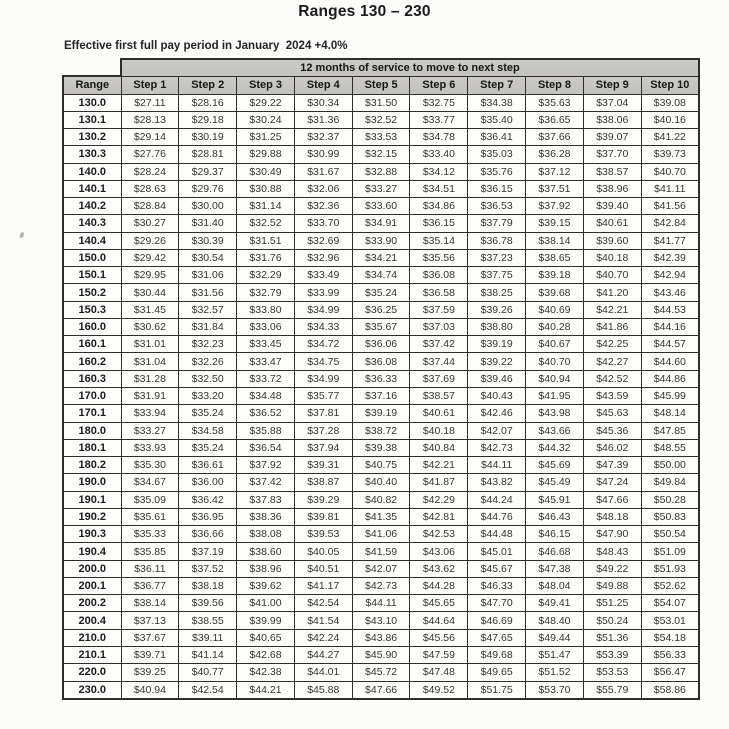 This screenshot has width=729, height=729. What do you see at coordinates (439, 171) in the screenshot?
I see `step-rate-cell: $34.12` at bounding box center [439, 171].